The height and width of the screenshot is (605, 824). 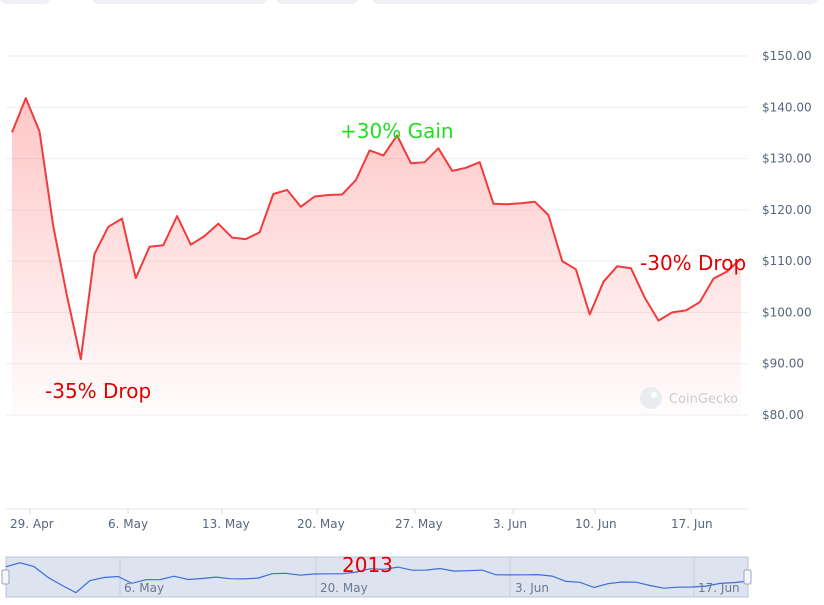 I want to click on coingecko-watermark: CoinGecko, so click(x=689, y=398).